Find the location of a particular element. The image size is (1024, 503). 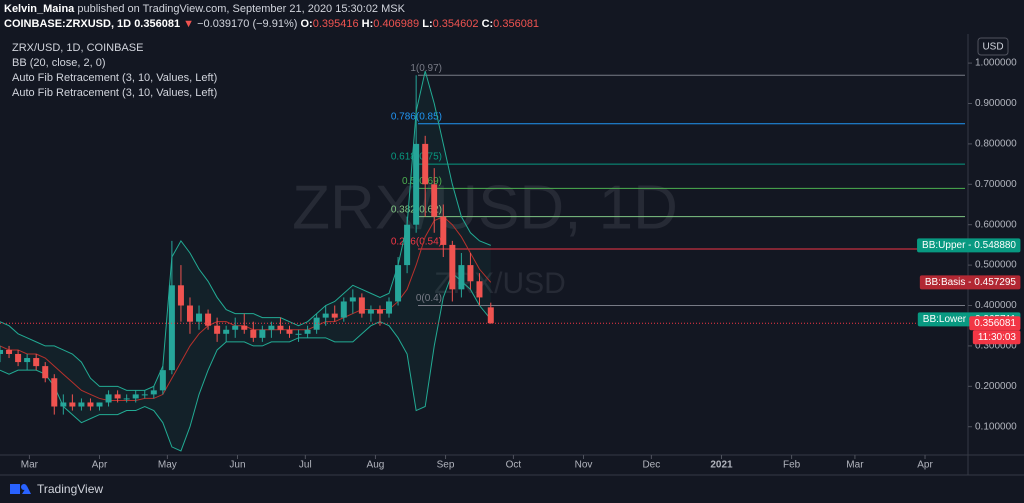

last: 0.356081 is located at coordinates (157, 24).